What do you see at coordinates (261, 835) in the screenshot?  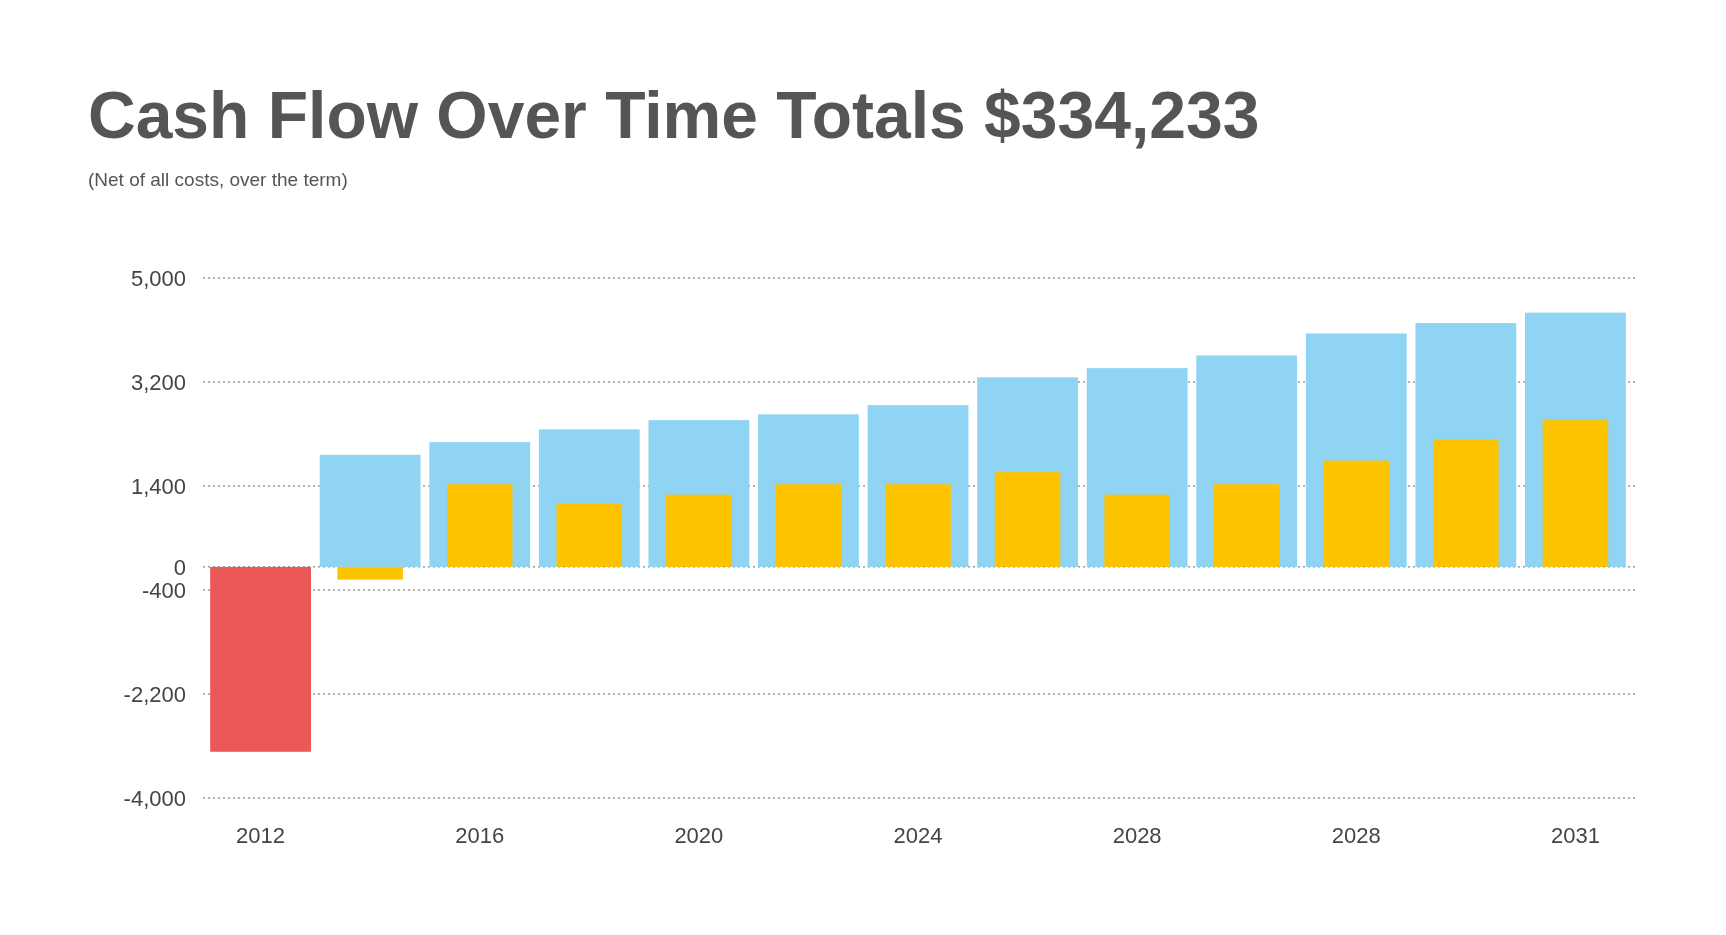 I see `x-tick-label: 2012` at bounding box center [261, 835].